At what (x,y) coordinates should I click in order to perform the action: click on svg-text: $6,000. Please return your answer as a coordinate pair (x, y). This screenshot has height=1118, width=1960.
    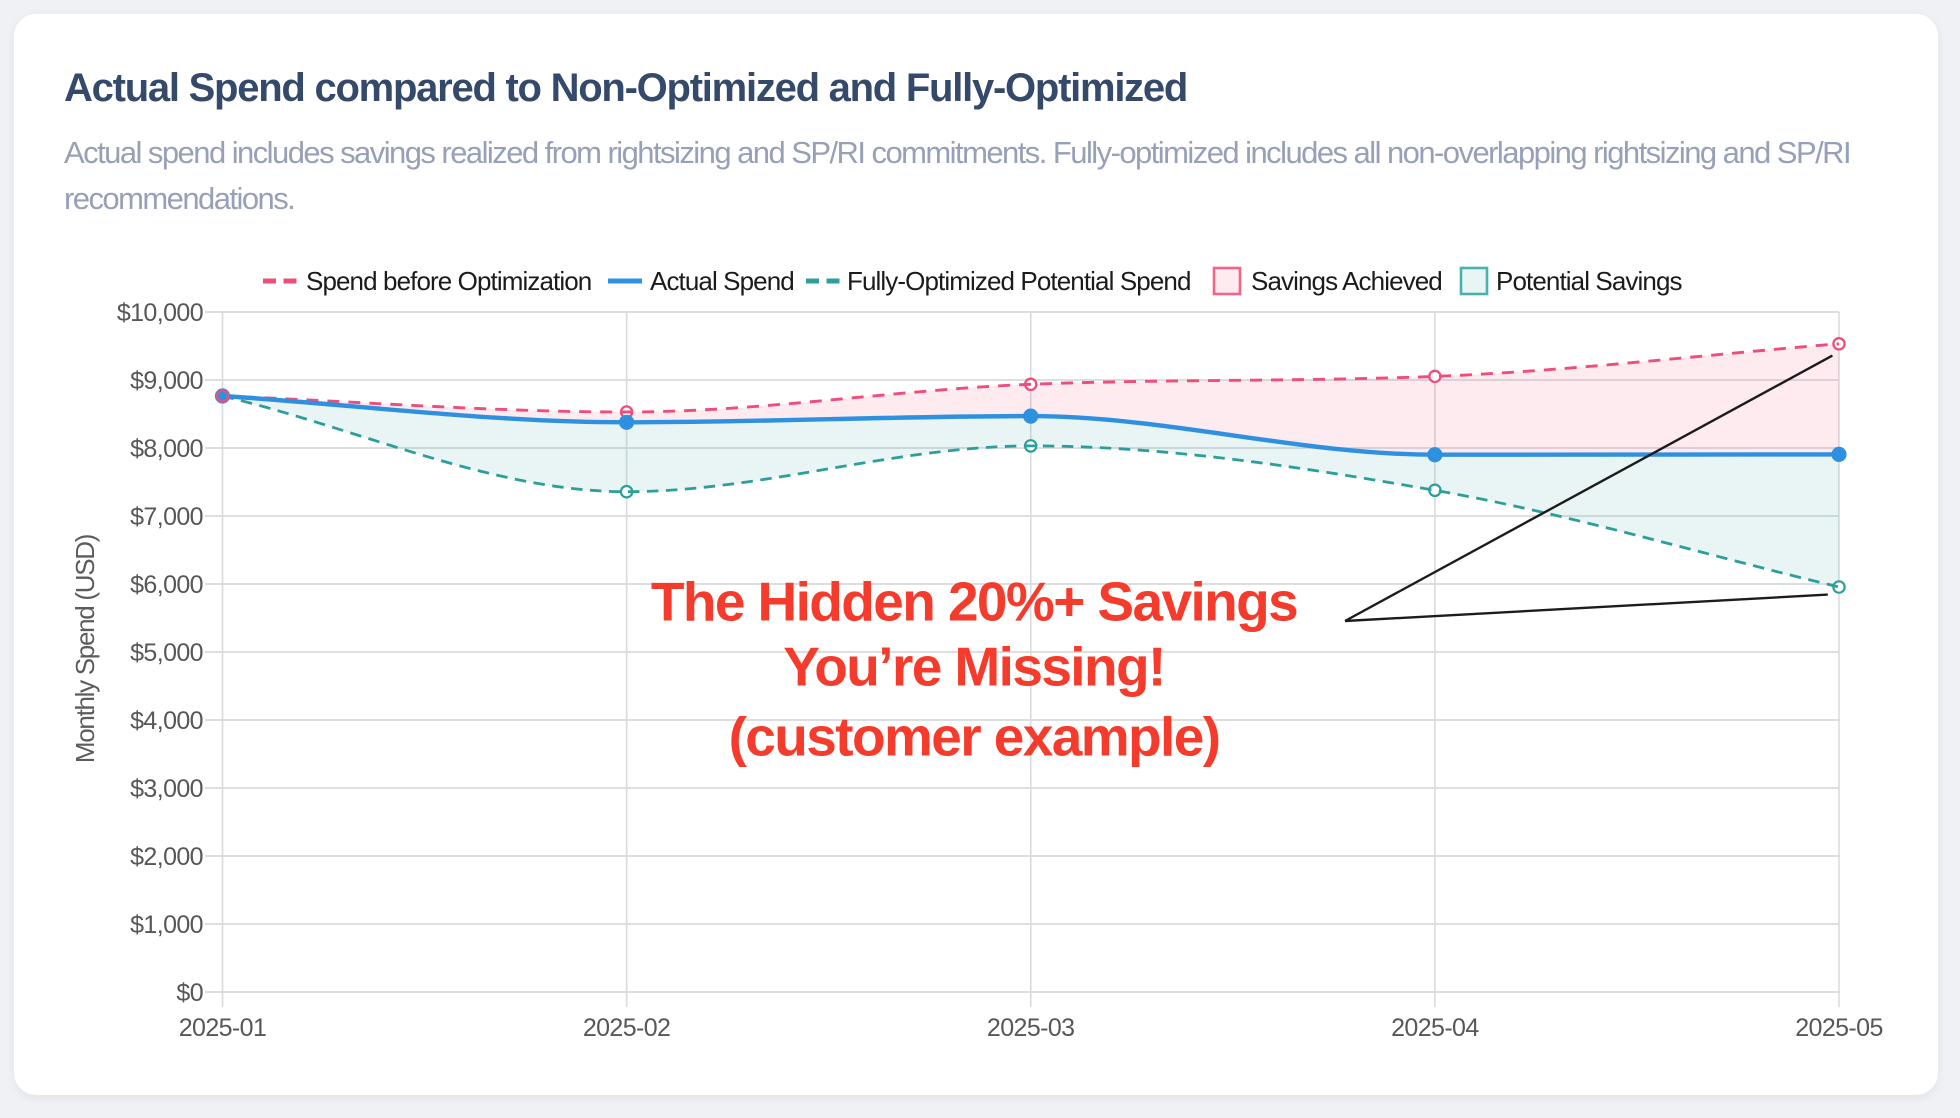
    Looking at the image, I should click on (166, 585).